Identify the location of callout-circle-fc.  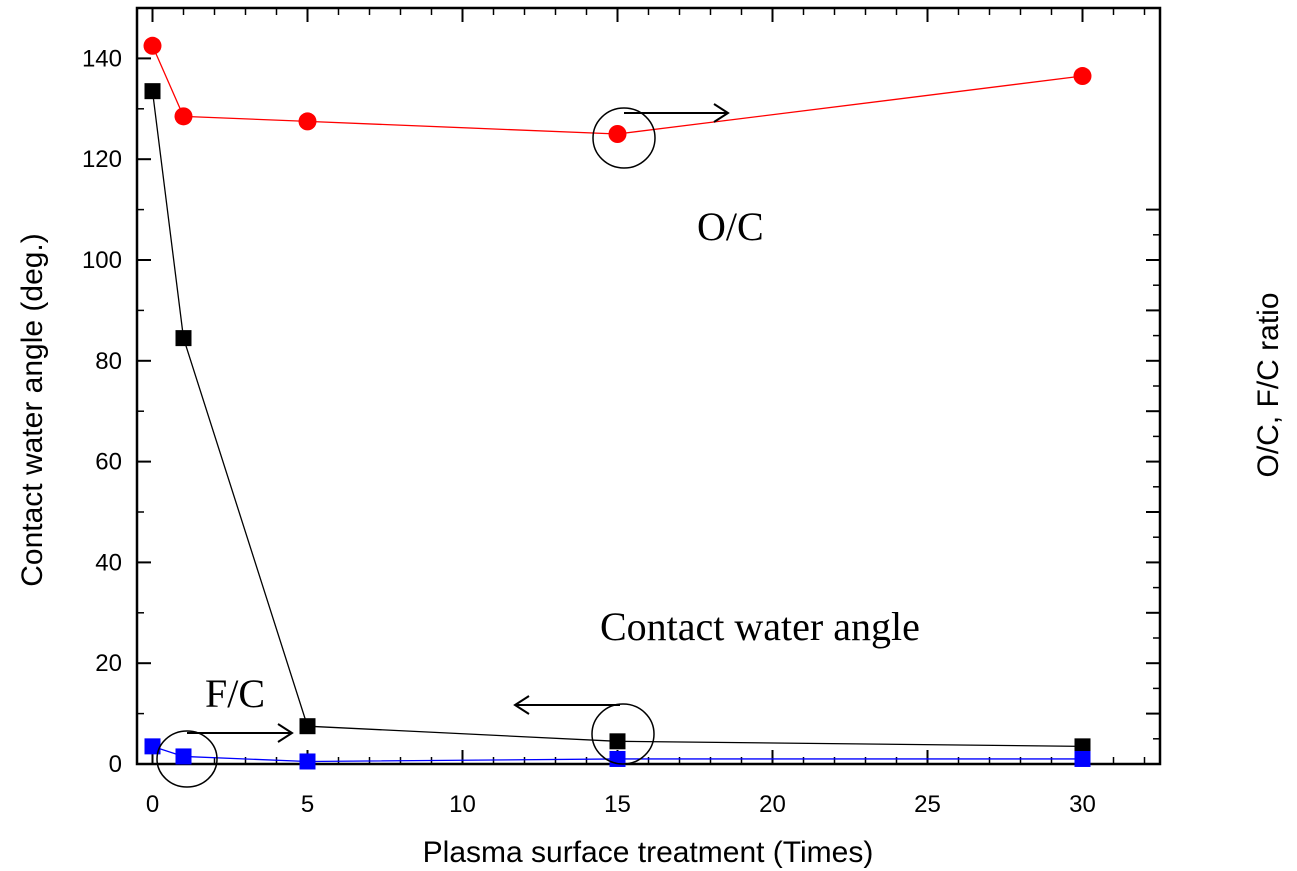
(187, 759).